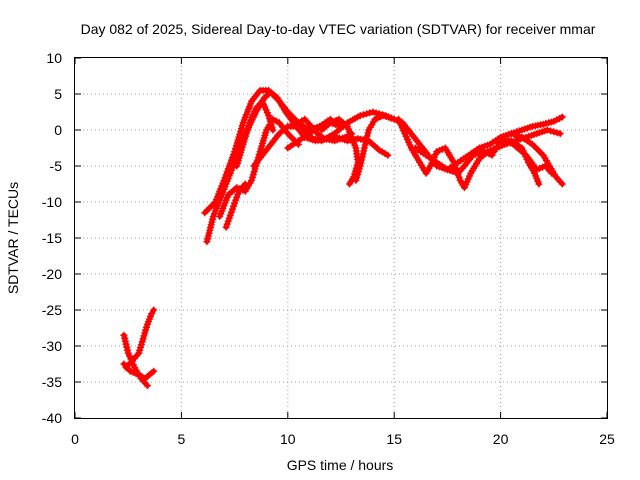  I want to click on y-axis-label: SDTVAR / TECUs, so click(13, 238).